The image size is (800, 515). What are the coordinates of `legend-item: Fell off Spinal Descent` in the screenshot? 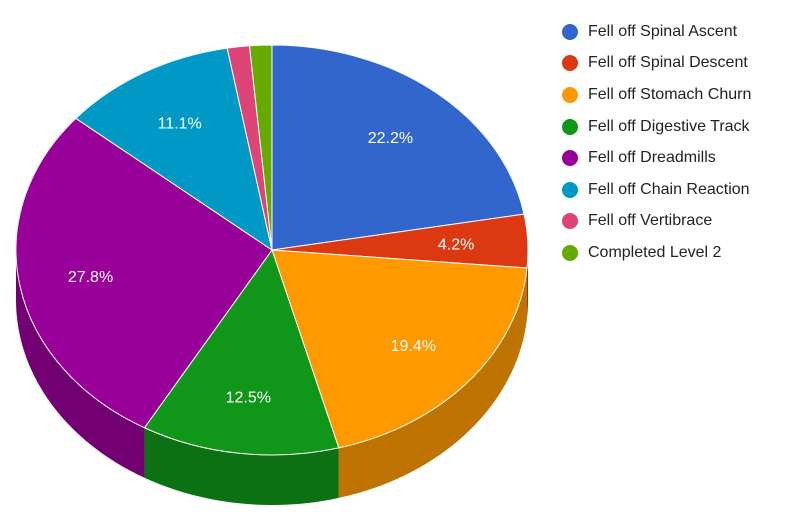 It's located at (656, 64).